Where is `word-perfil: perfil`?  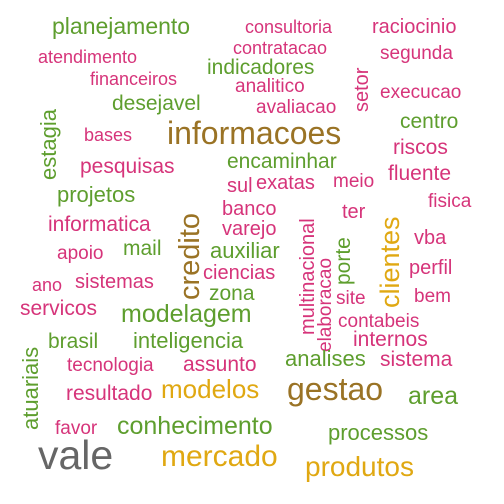 word-perfil: perfil is located at coordinates (431, 268).